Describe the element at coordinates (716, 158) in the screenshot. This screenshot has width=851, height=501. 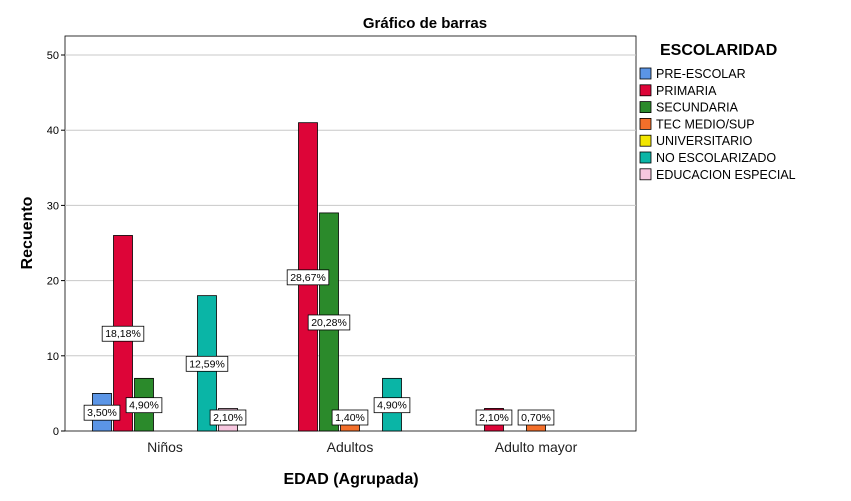
I see `legend-entry: NO ESCOLARIZADO` at that location.